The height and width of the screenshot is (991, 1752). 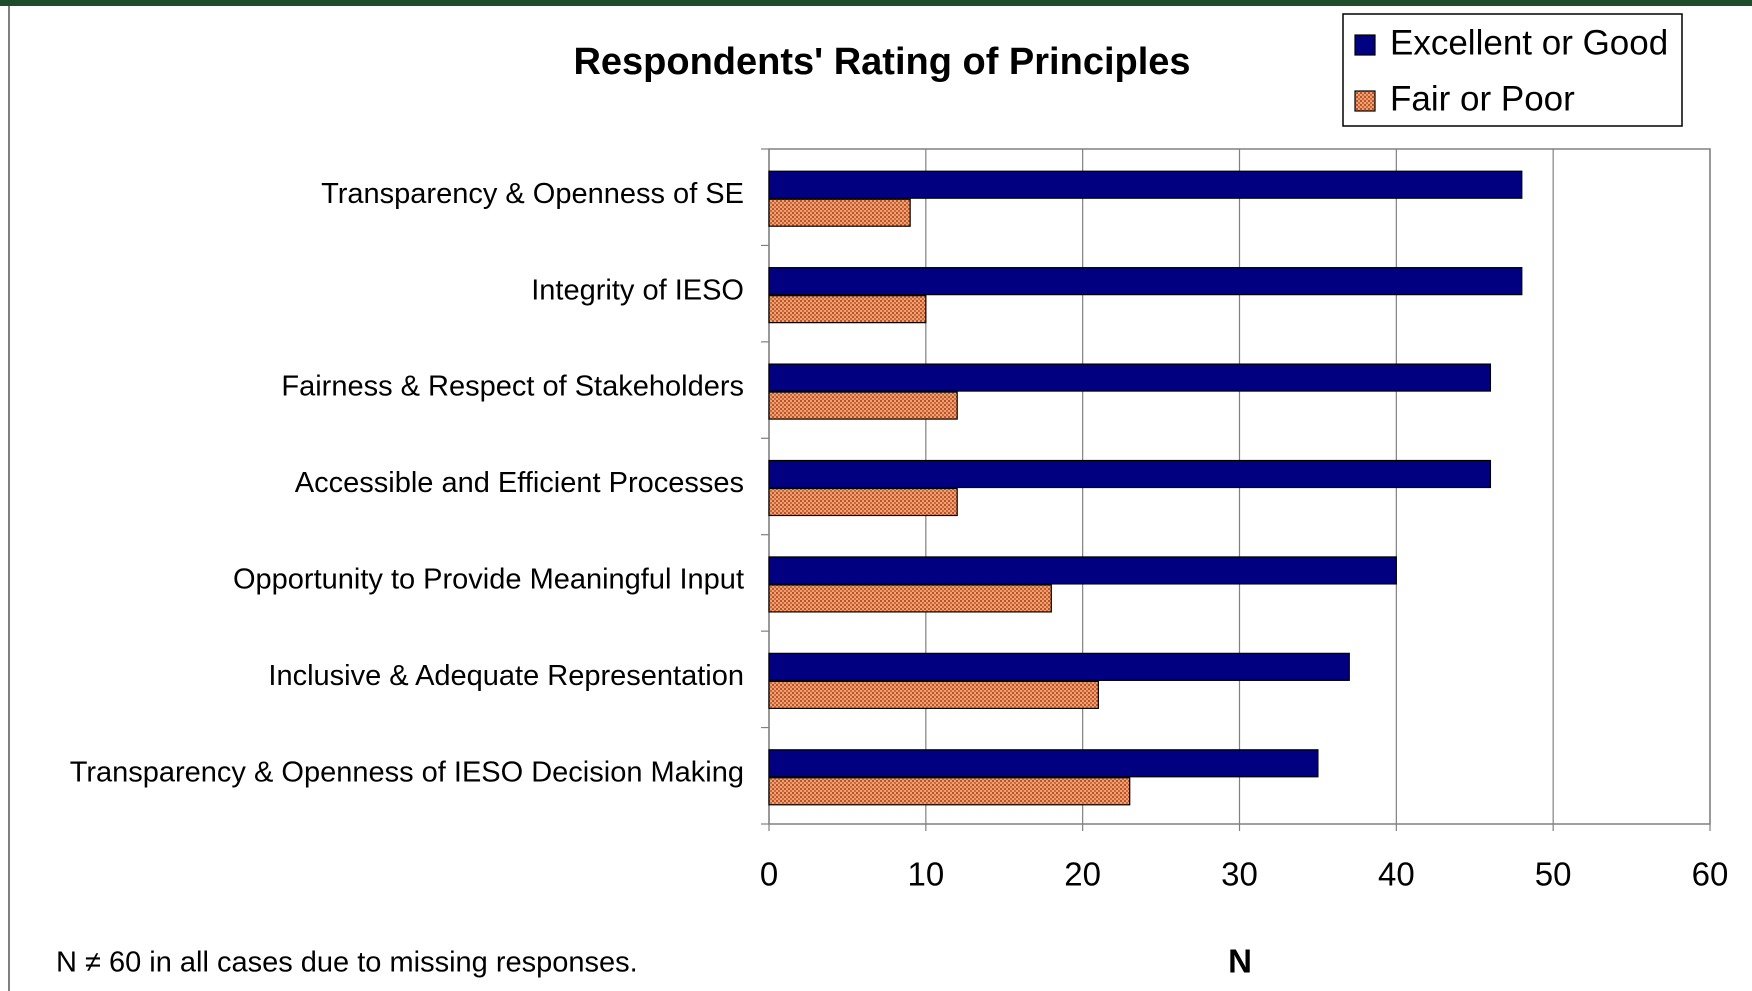 I want to click on x-tick-label: 0, so click(x=769, y=874).